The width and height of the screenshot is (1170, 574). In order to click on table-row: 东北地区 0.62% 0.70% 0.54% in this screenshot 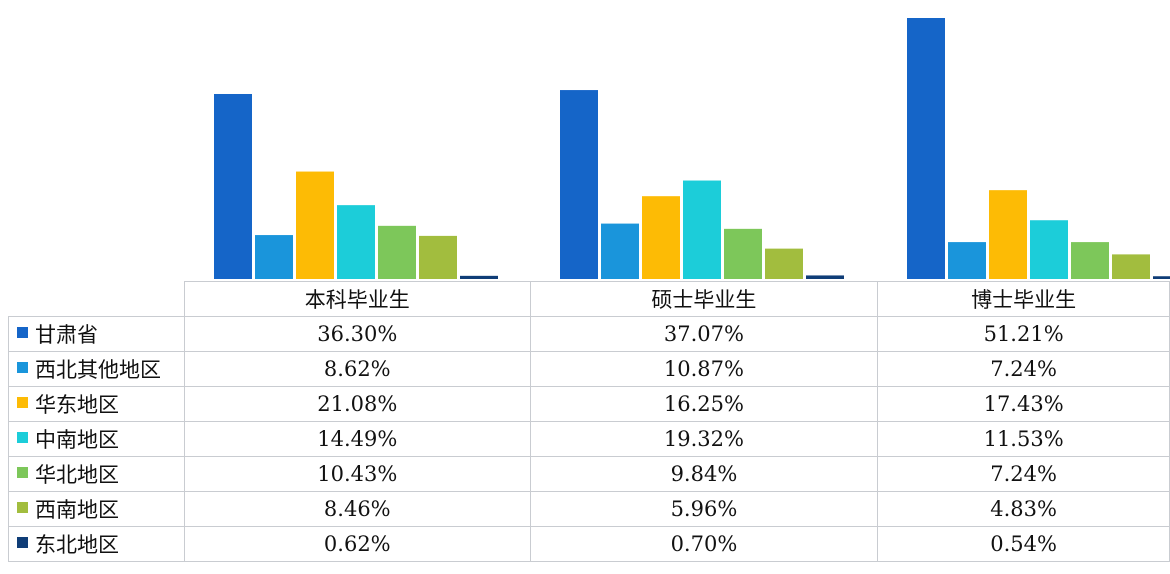, I will do `click(589, 544)`.